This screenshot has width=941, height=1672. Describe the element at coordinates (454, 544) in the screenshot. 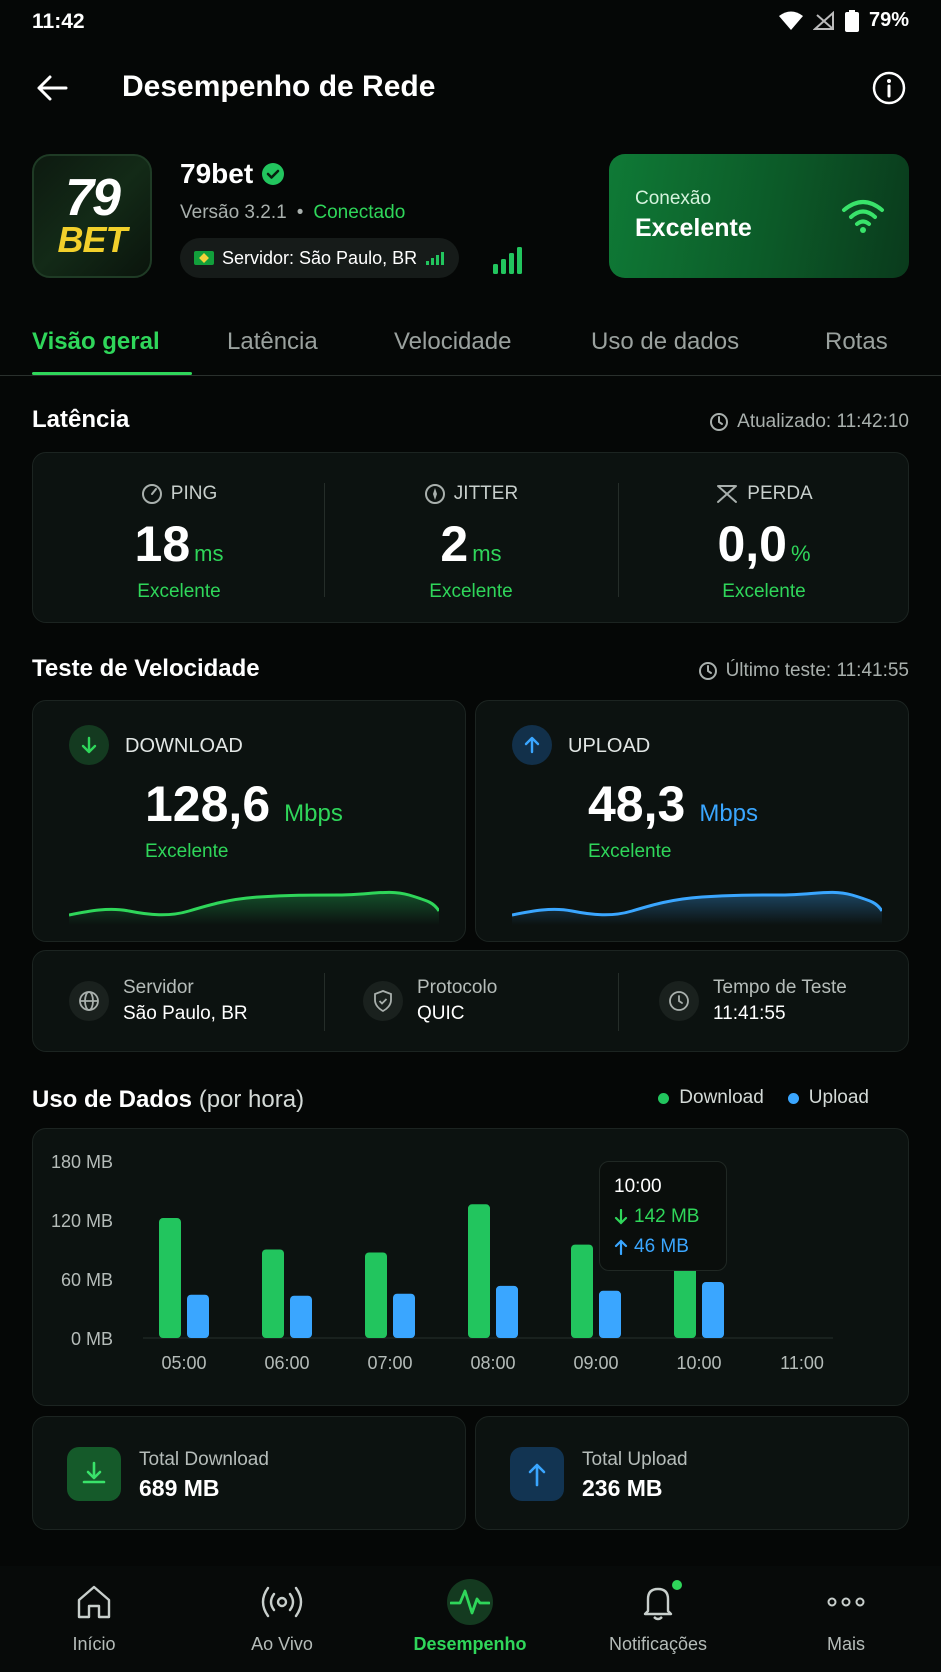

I see `jitter-value: 2` at that location.